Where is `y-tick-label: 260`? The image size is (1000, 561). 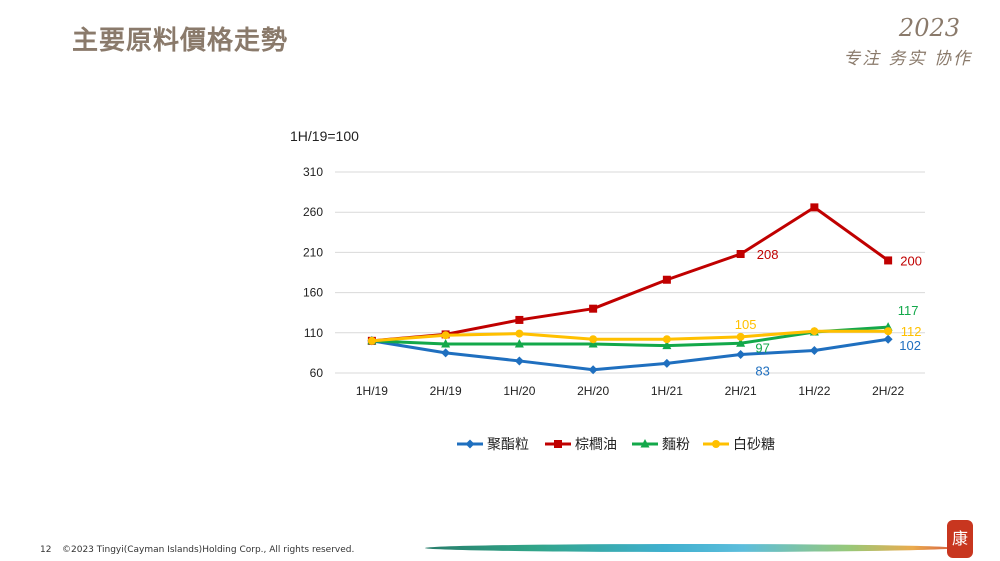
y-tick-label: 260 is located at coordinates (313, 212).